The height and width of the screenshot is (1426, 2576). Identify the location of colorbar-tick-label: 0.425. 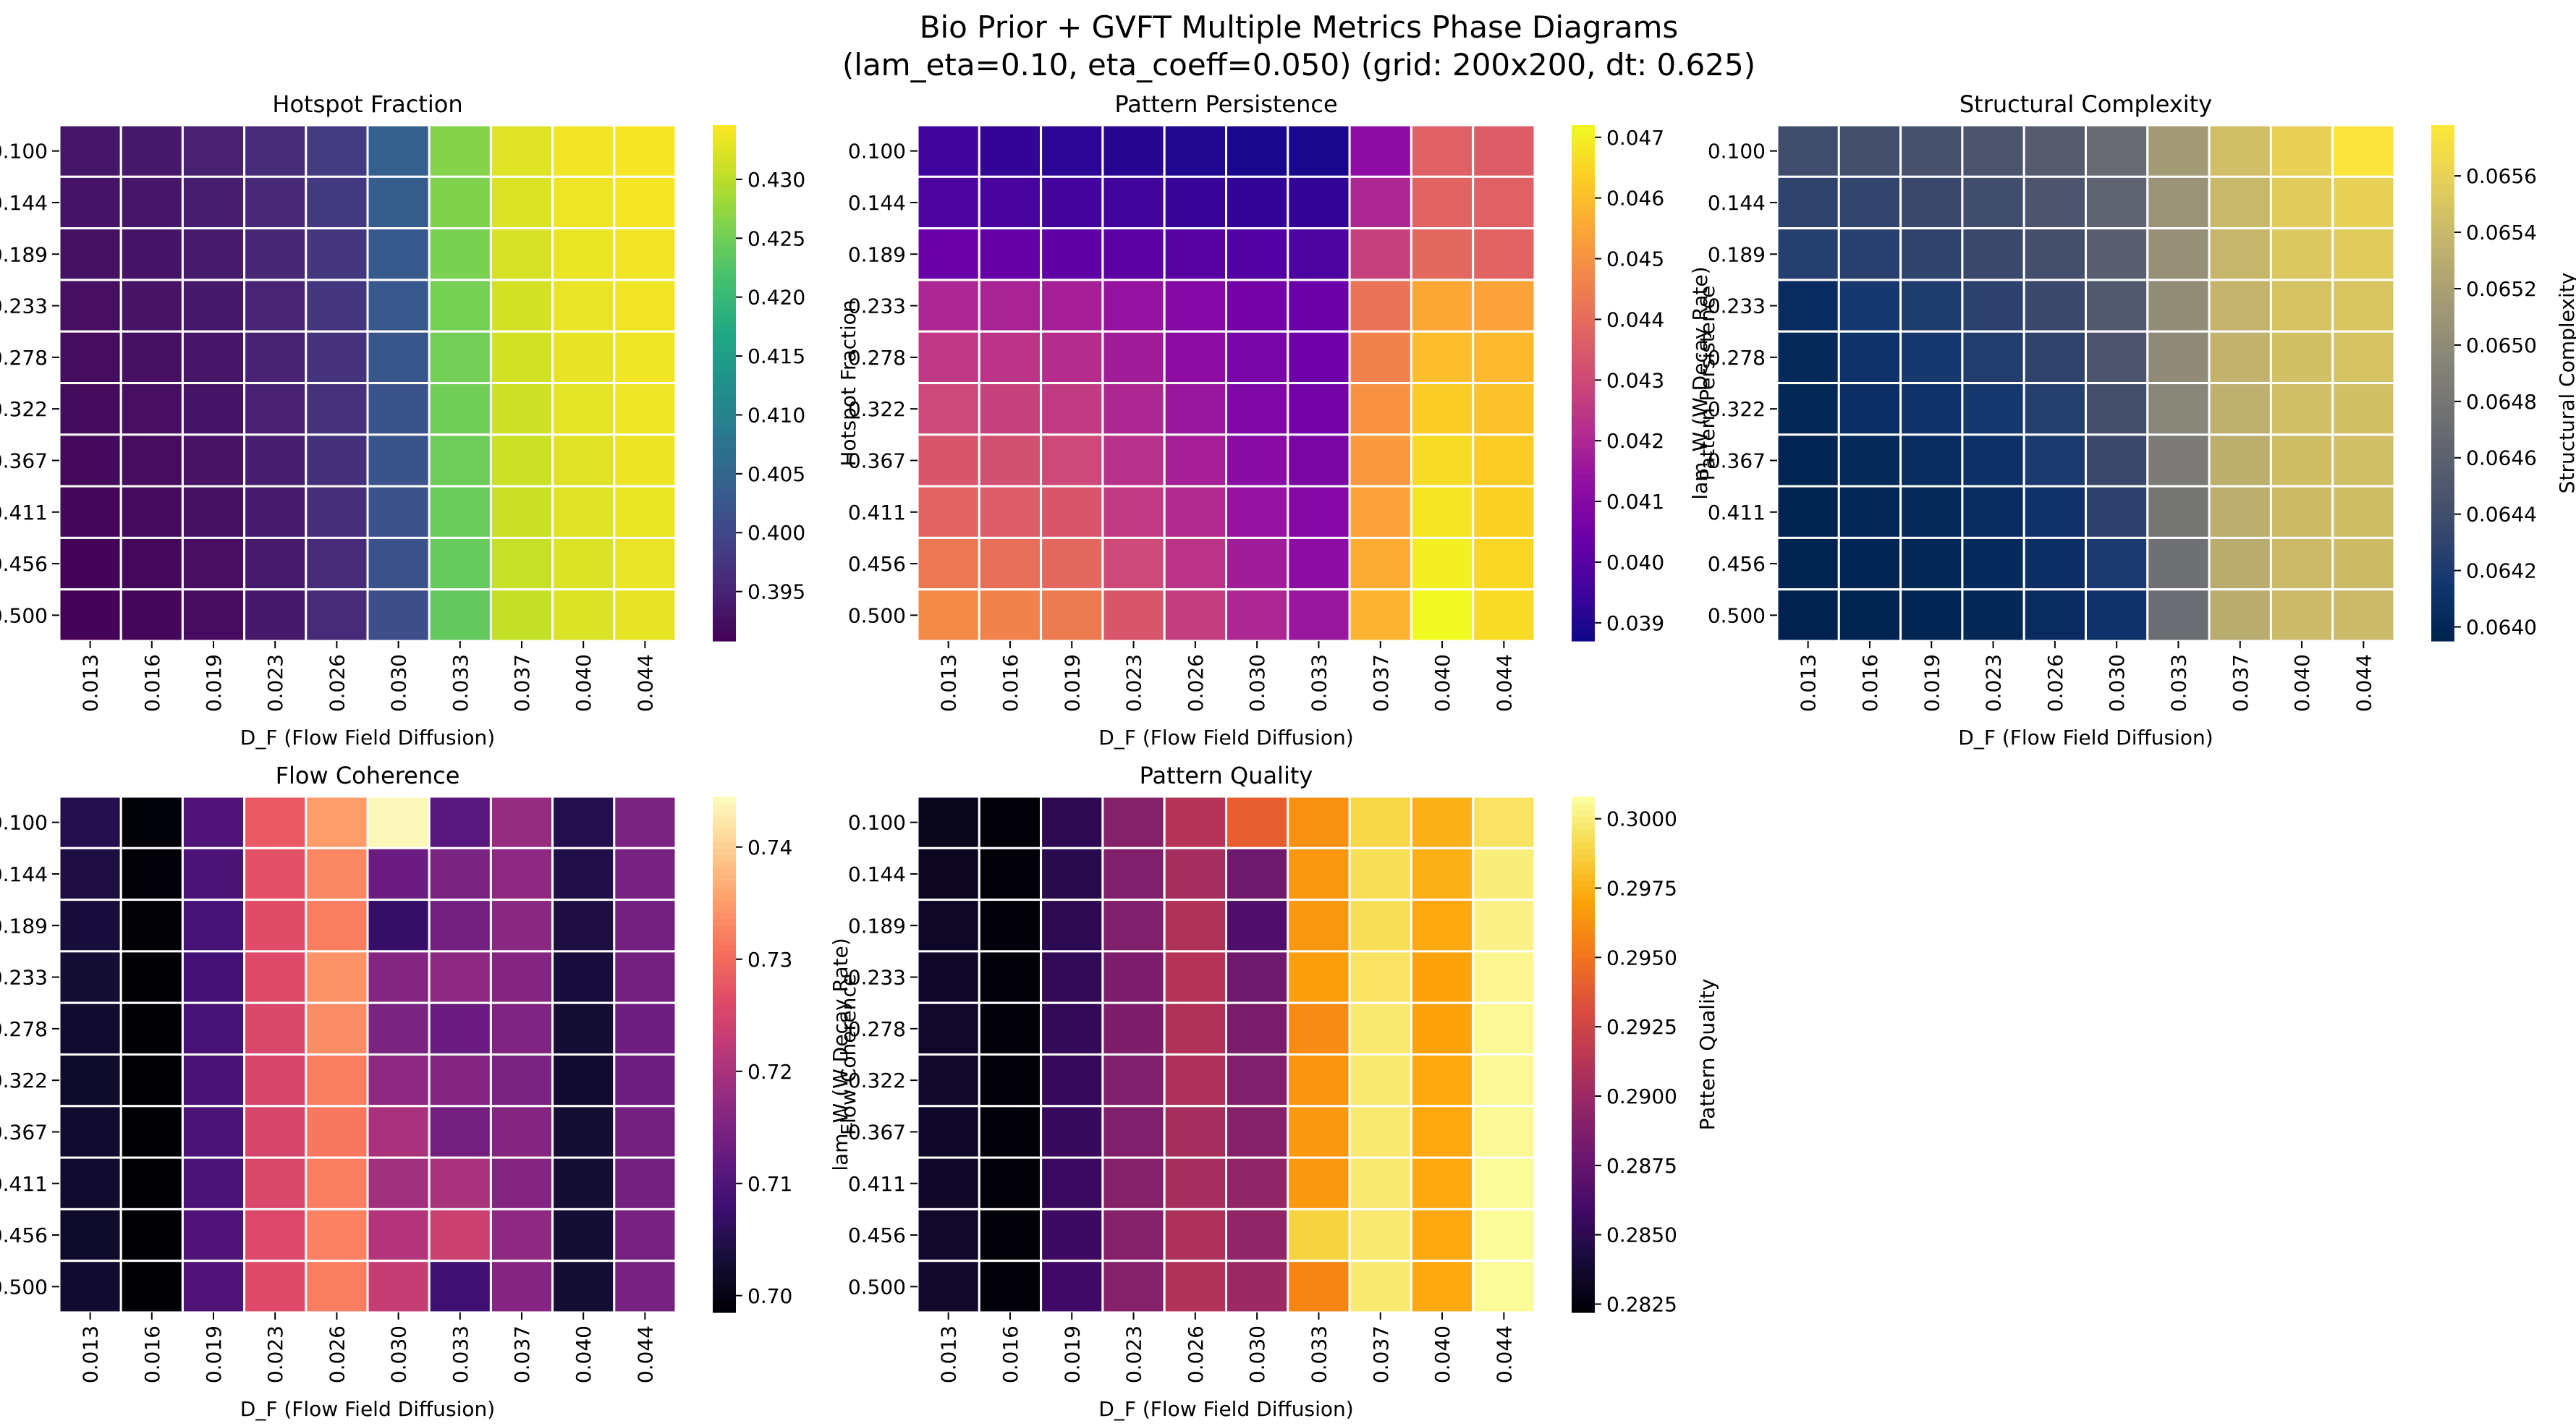
(776, 238).